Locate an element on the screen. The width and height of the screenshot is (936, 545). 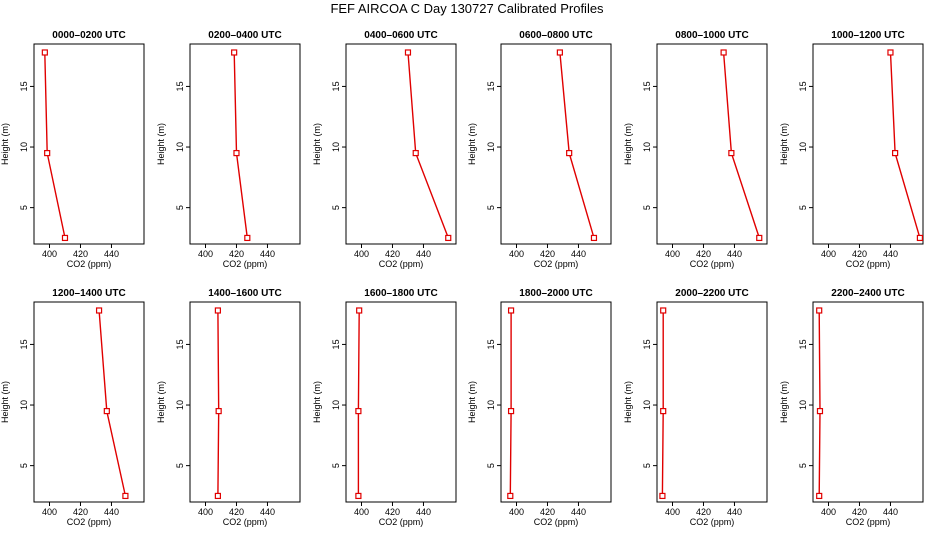
panel-title: 1800–2000 UTC is located at coordinates (555, 293).